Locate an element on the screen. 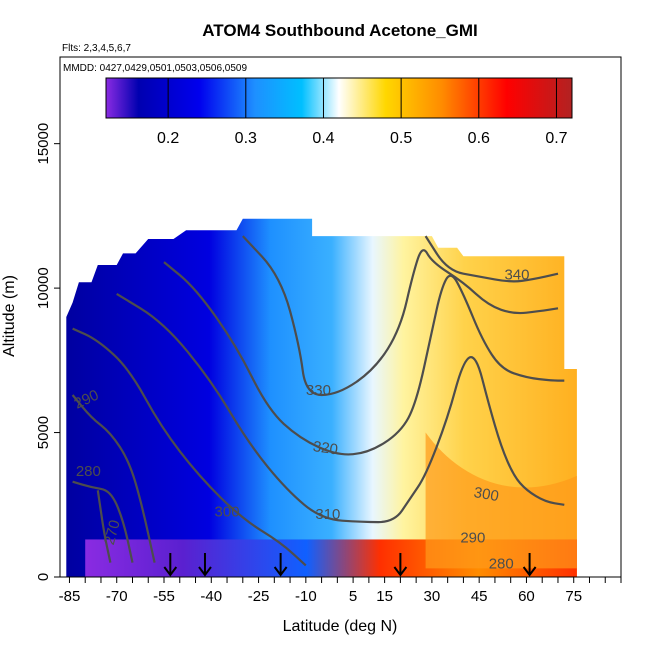 Image resolution: width=650 pixels, height=650 pixels. x-tick-label: -55 is located at coordinates (164, 596).